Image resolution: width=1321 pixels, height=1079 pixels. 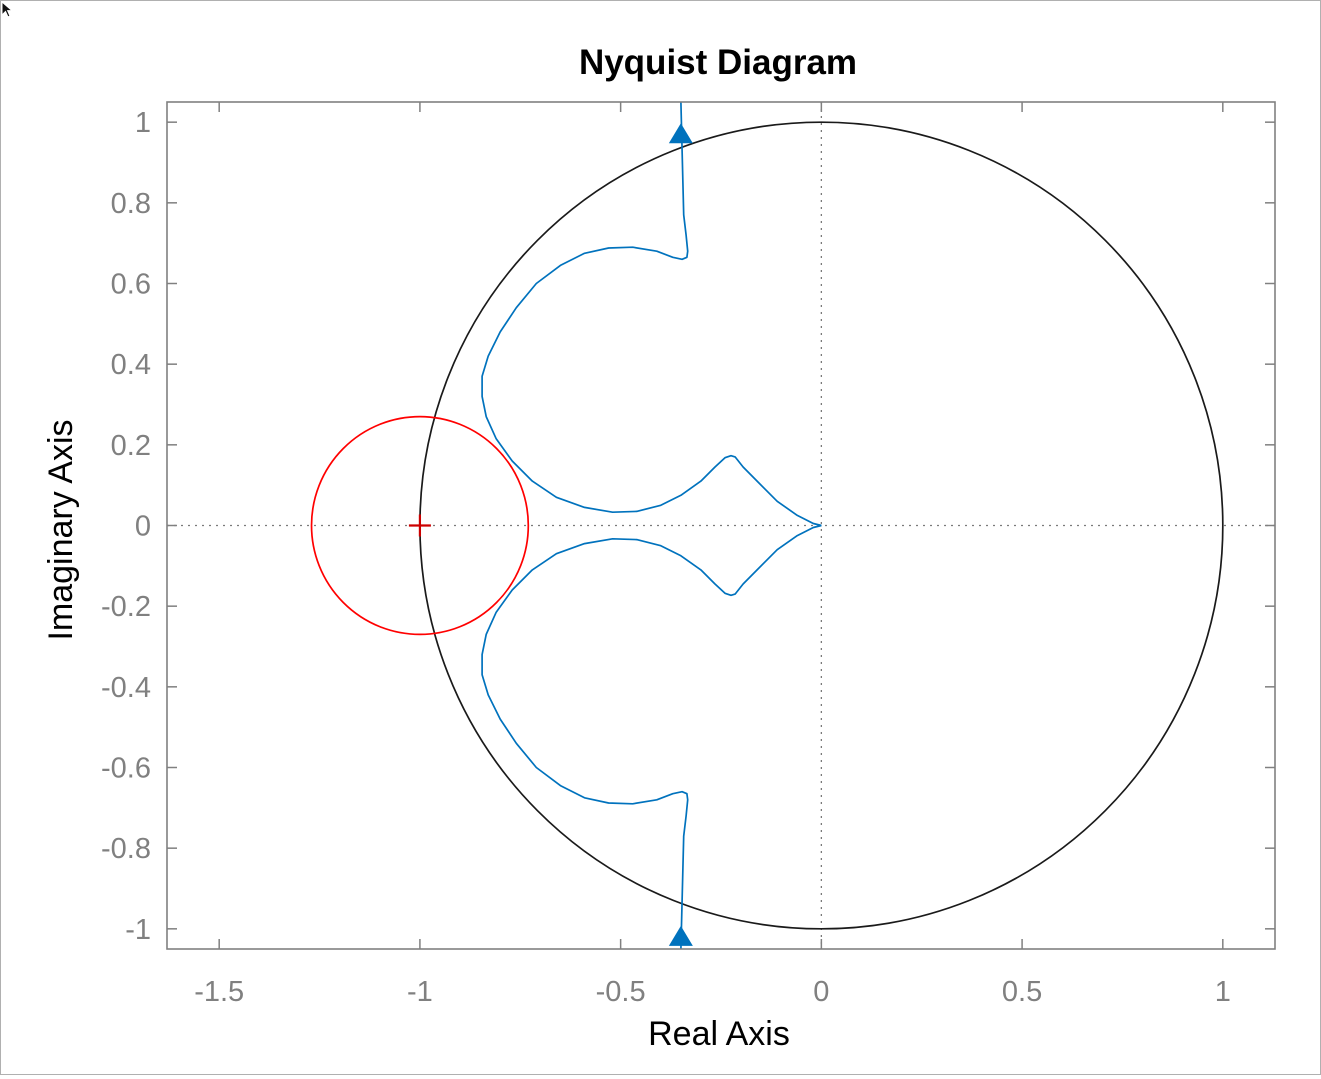 I want to click on x-tick-label: 1, so click(x=1223, y=992).